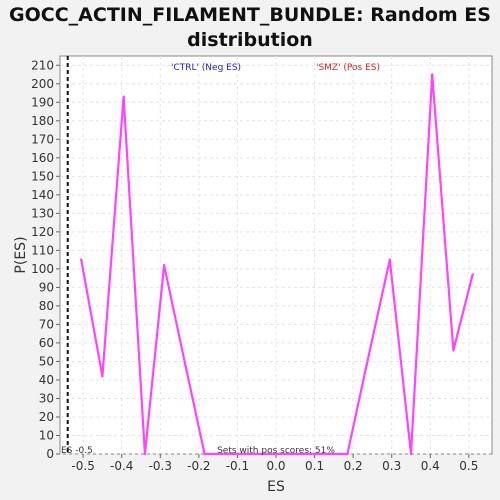  I want to click on x-tick-label: -0.5, so click(82, 466).